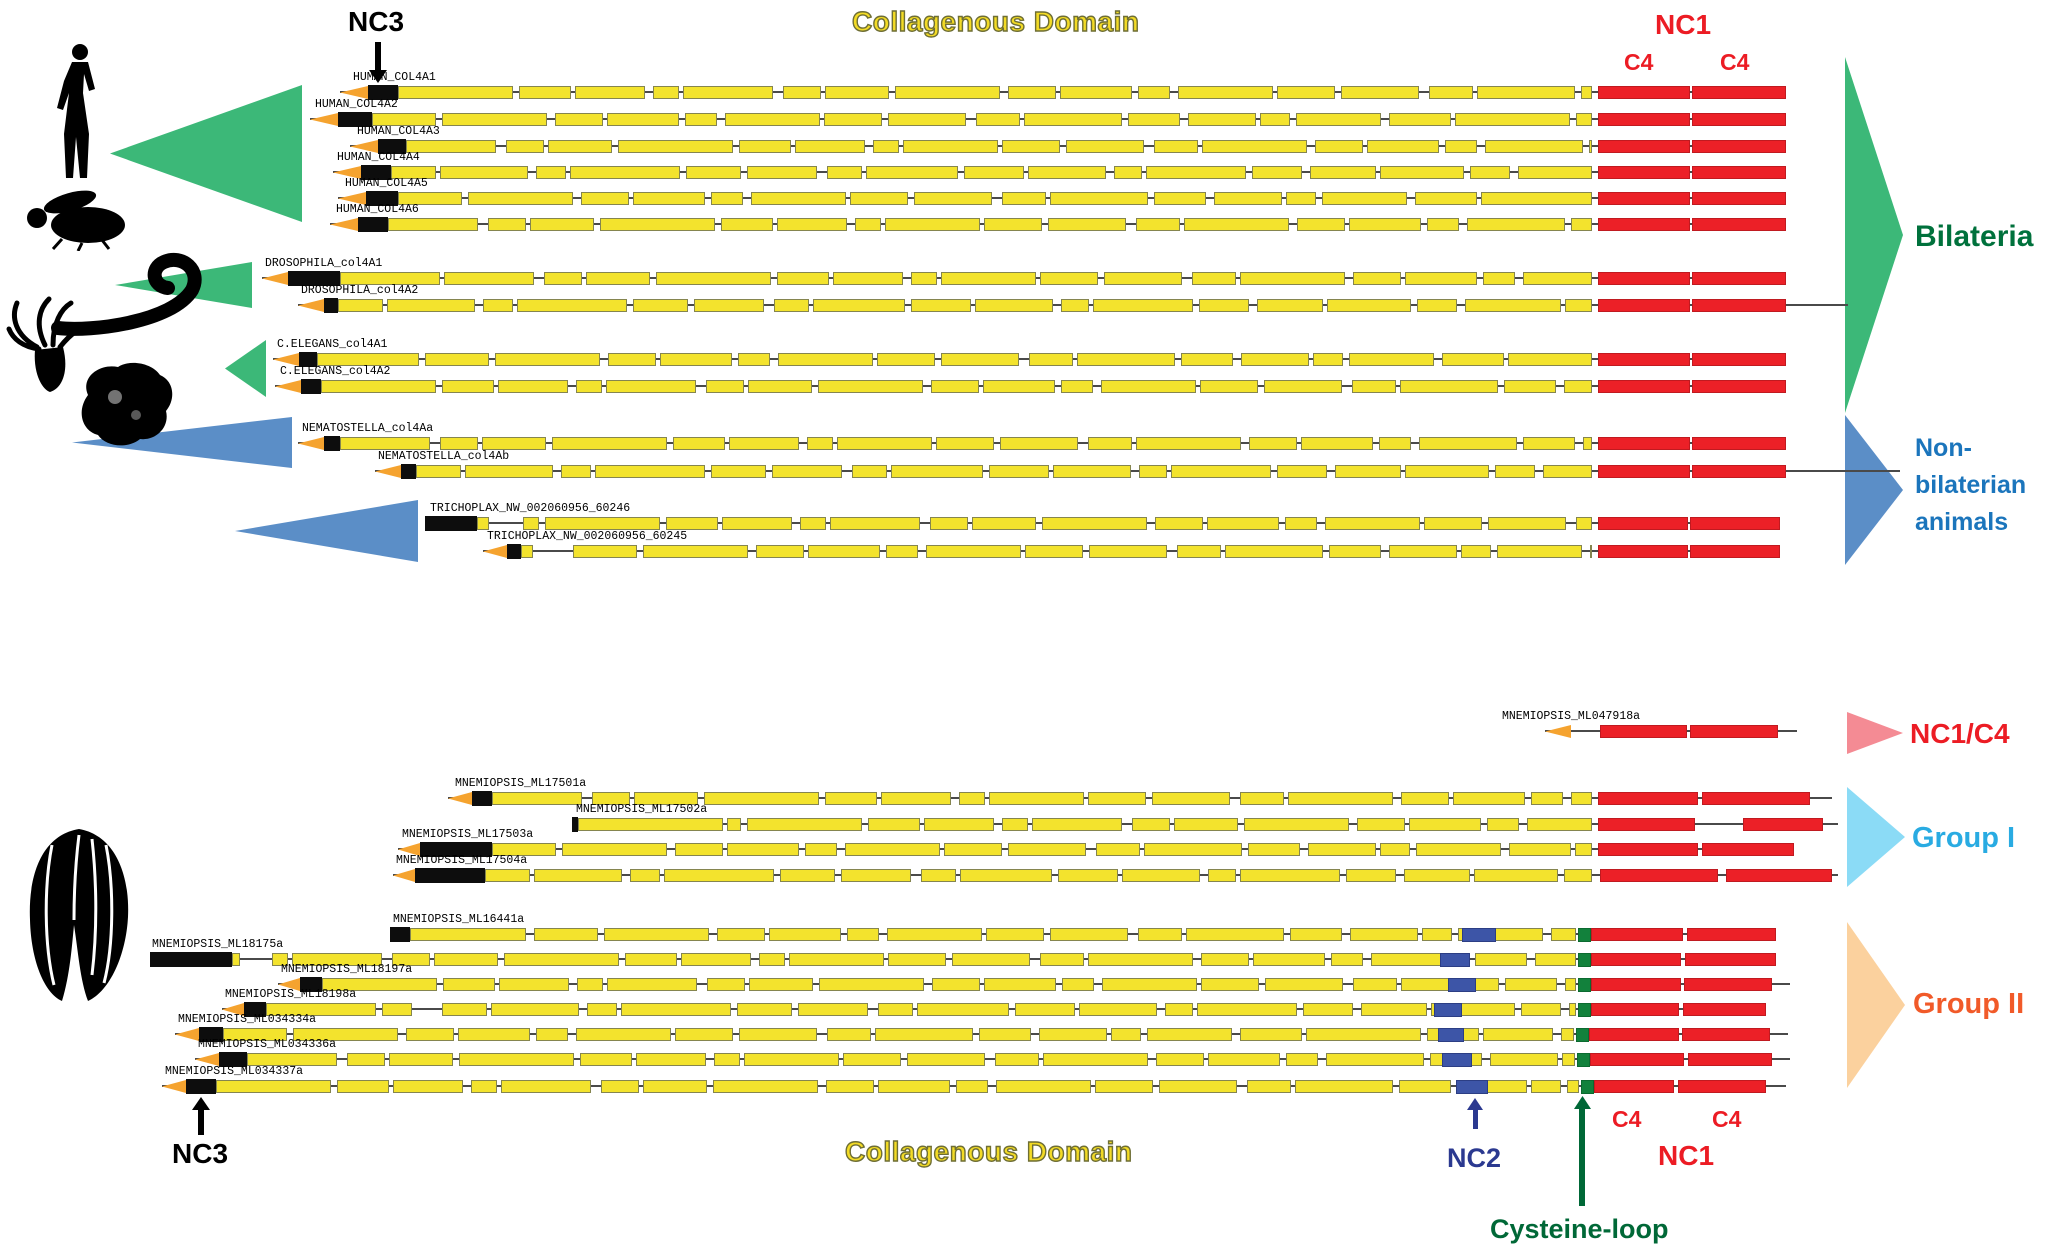 This screenshot has height=1258, width=2053. I want to click on fly-silhouette, so click(76, 220).